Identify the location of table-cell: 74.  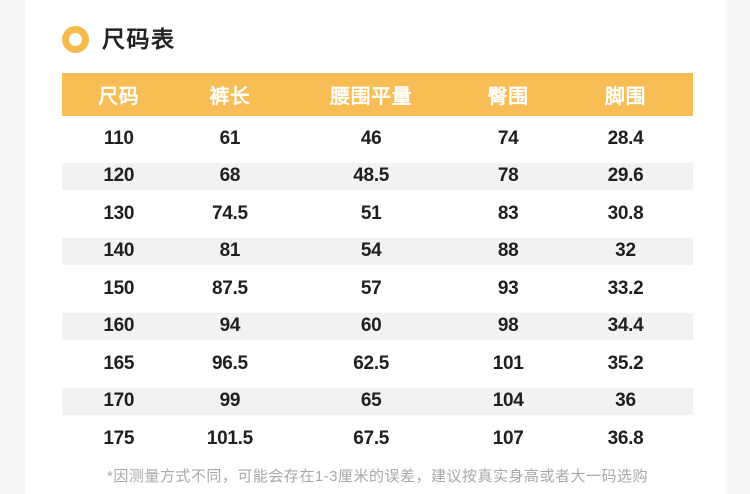
(508, 138).